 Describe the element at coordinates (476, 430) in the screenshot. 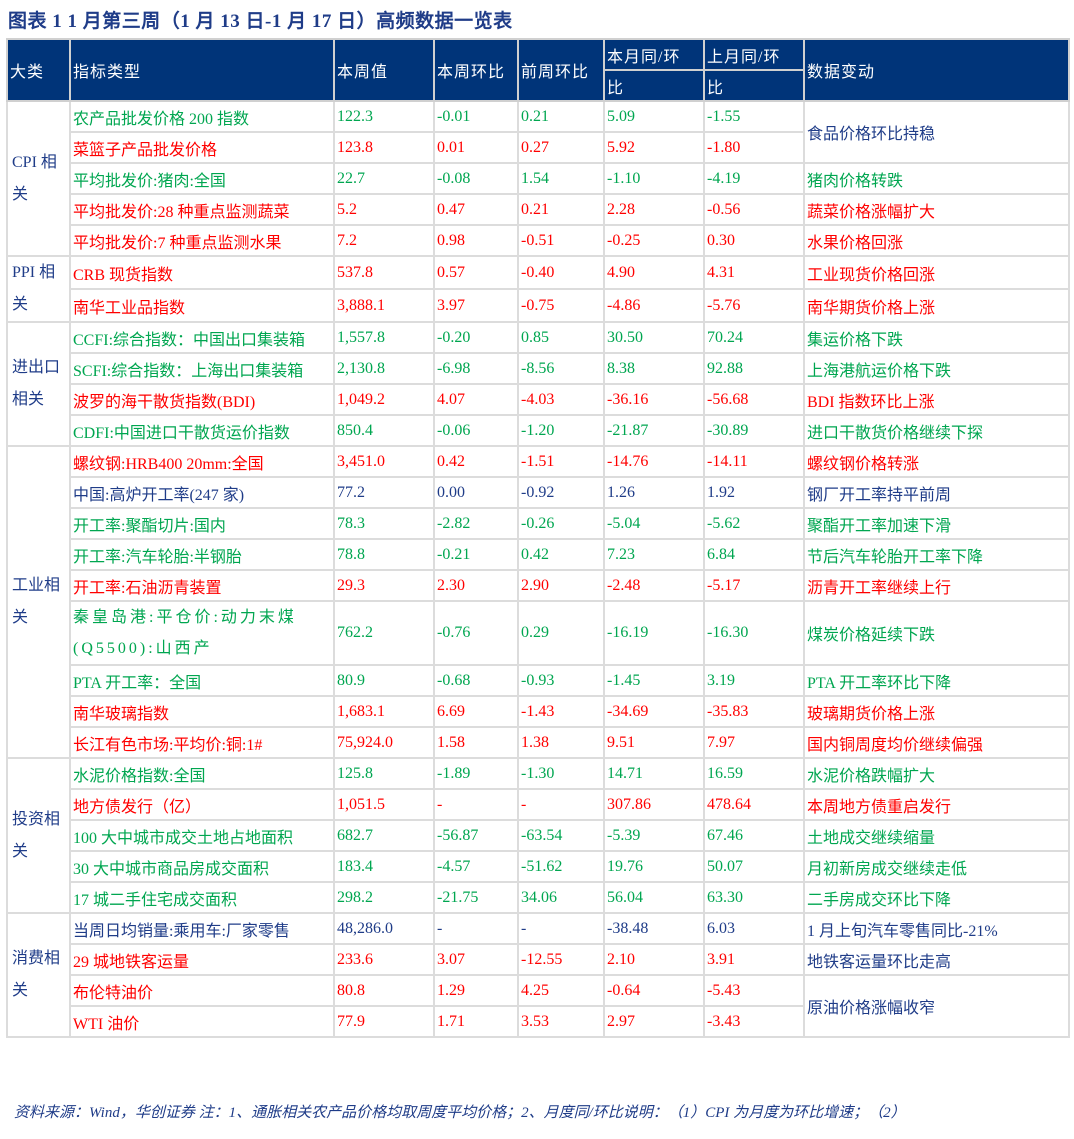

I see `wow-cell: -0.06` at that location.